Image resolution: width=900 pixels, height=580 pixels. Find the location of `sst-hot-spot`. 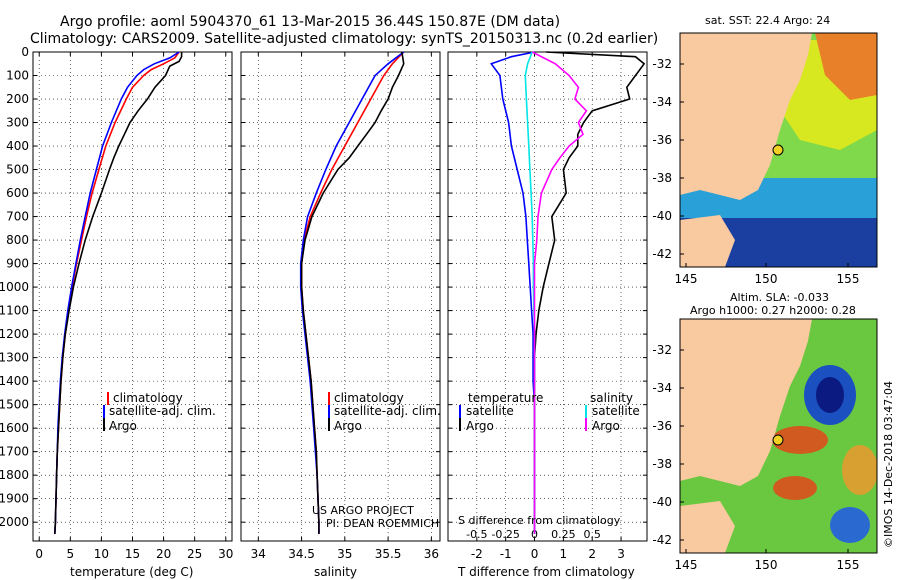

sst-hot-spot is located at coordinates (846, 66).